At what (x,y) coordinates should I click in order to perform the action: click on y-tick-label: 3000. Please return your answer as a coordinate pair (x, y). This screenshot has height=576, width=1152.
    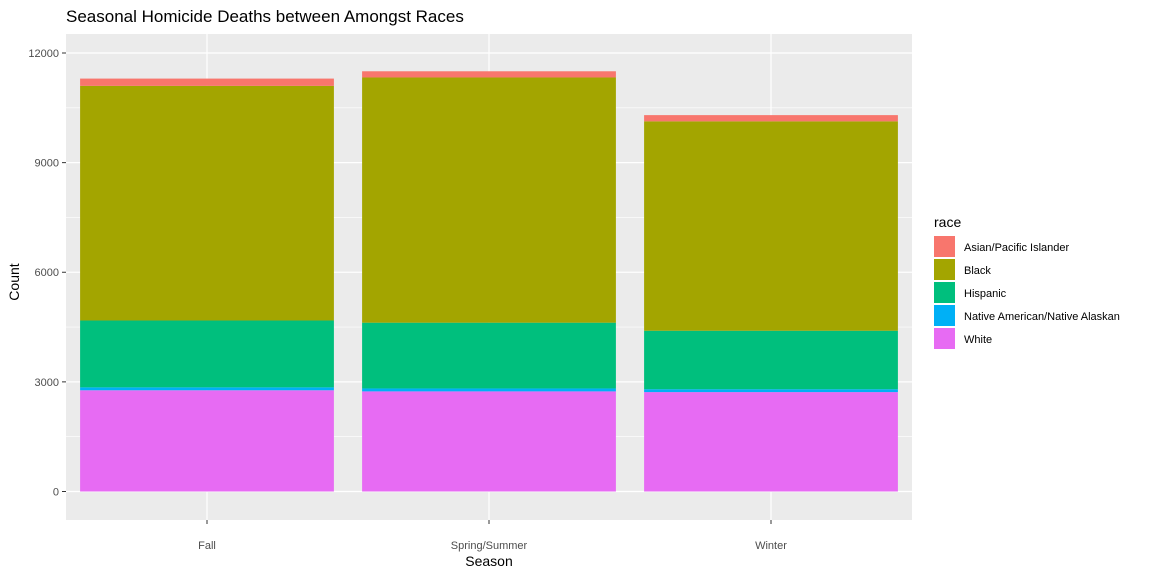
    Looking at the image, I should click on (47, 383).